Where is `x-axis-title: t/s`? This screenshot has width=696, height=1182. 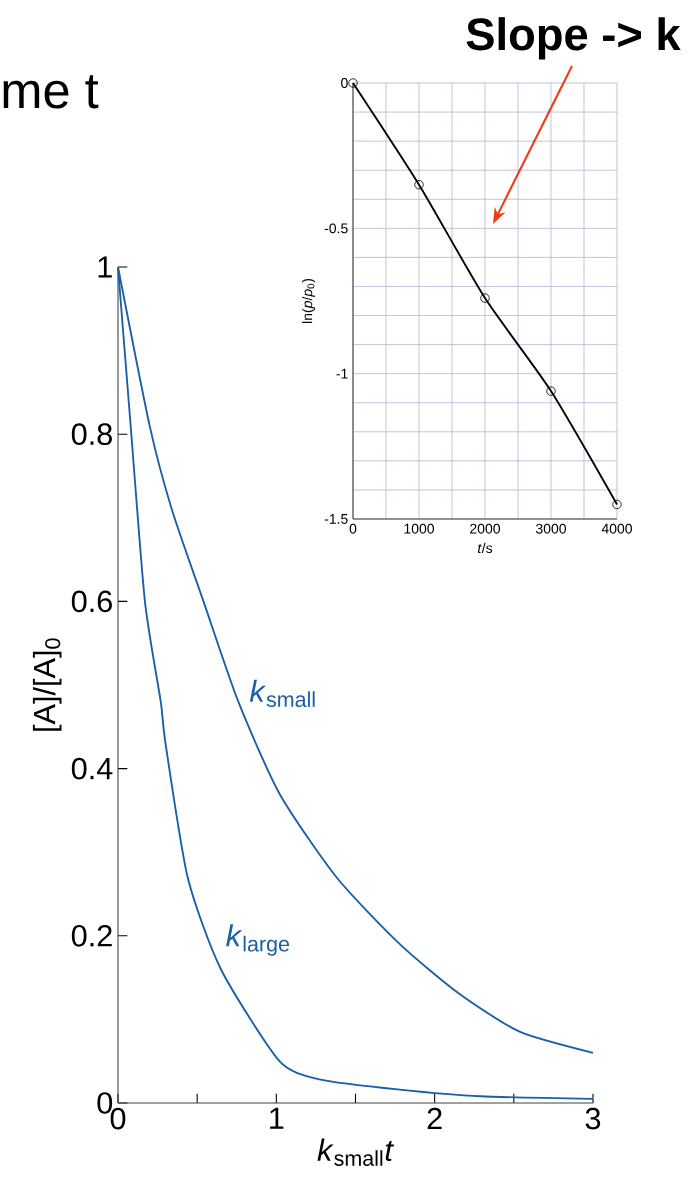
x-axis-title: t/s is located at coordinates (485, 548).